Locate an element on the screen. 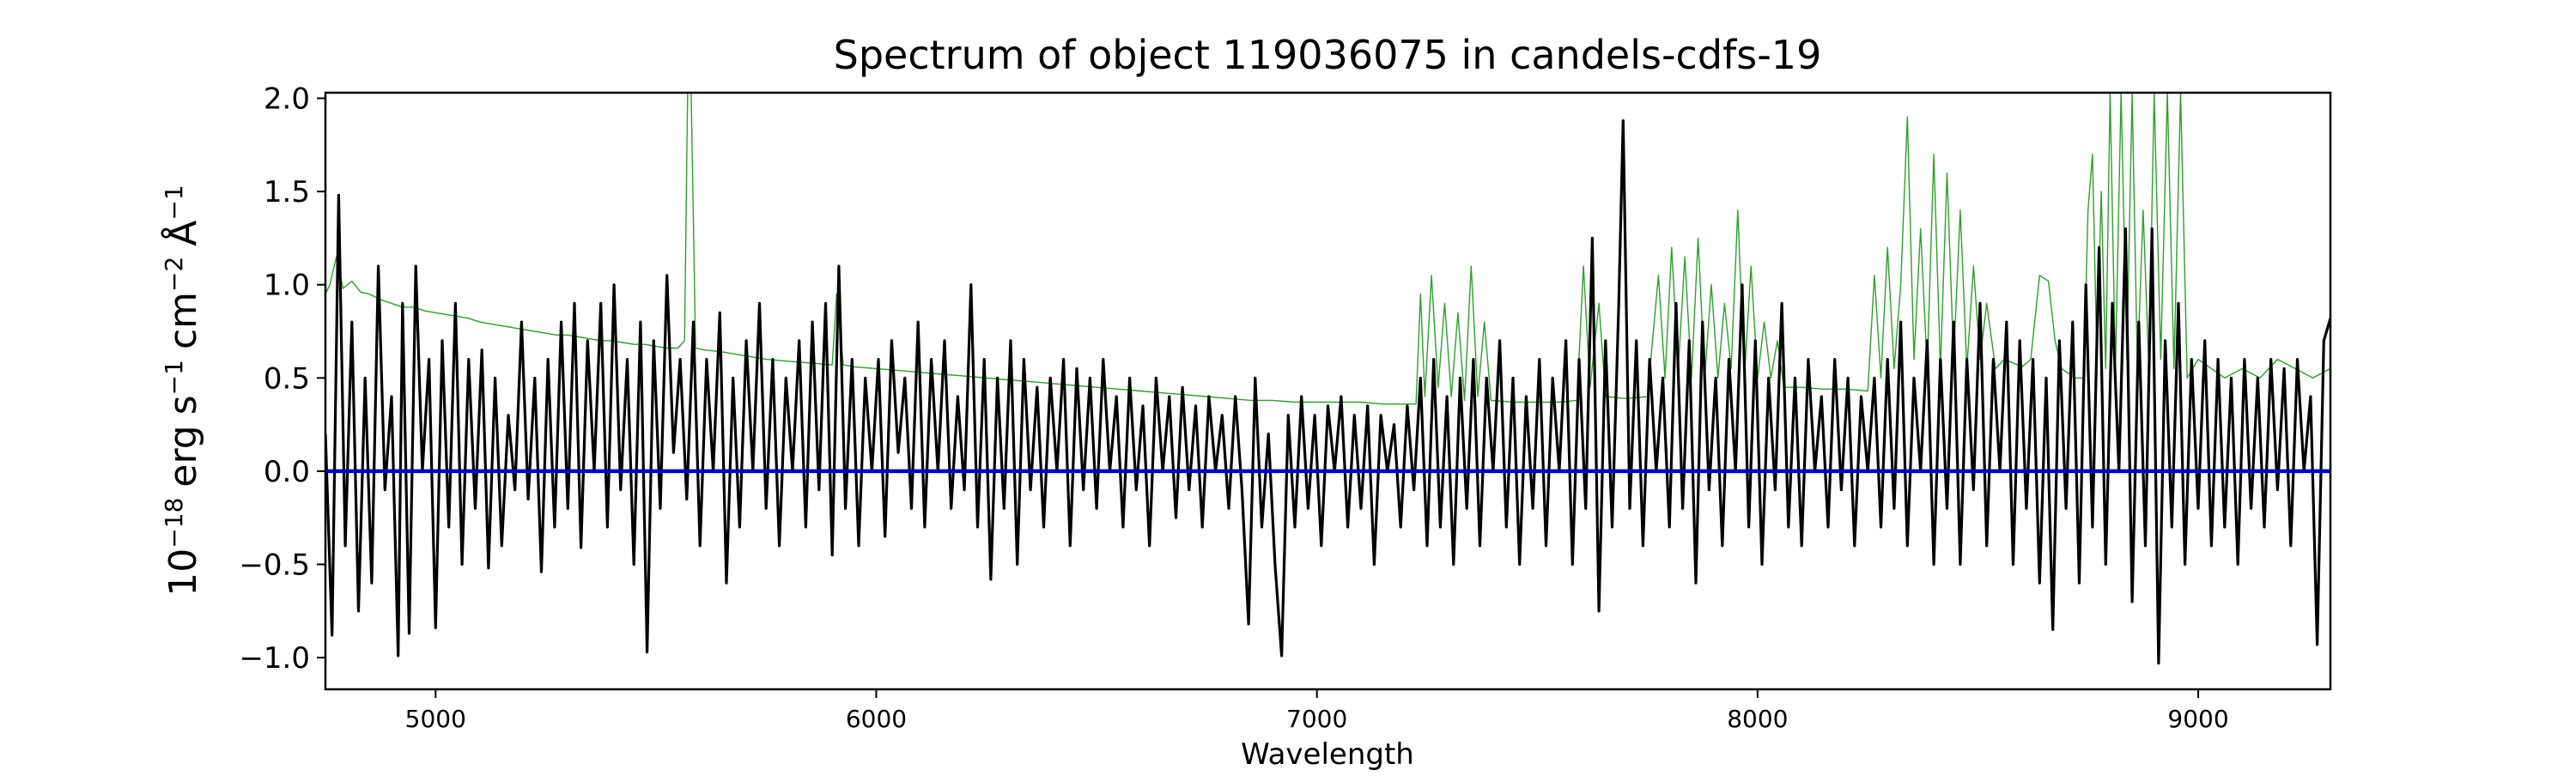 The image size is (2576, 776). y-tick-label: −1.0 is located at coordinates (274, 659).